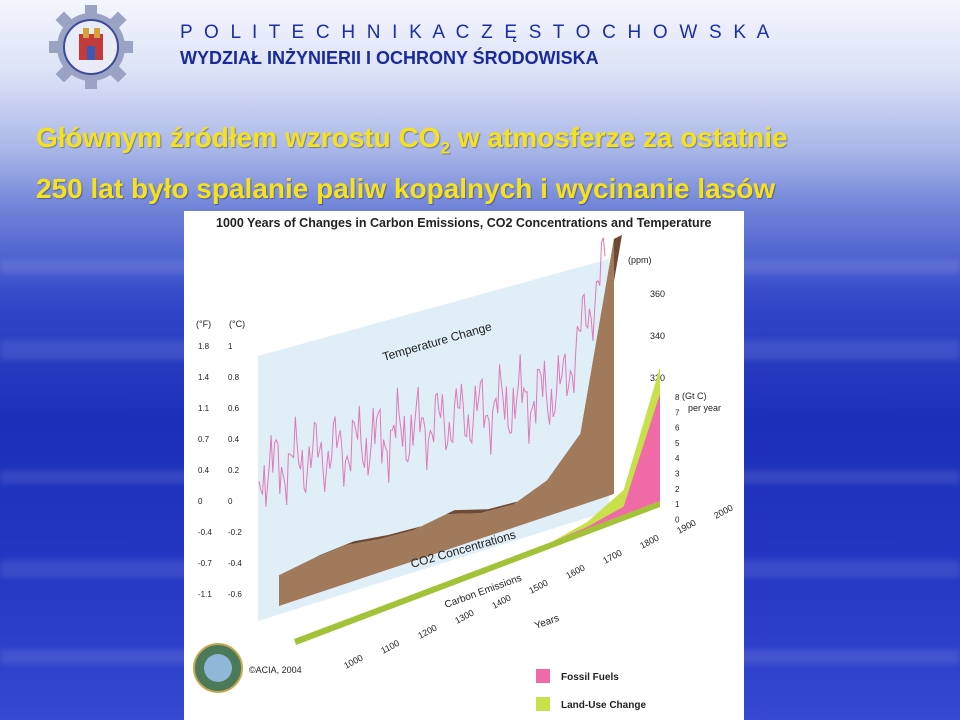  I want to click on temp-tick-c: 0.6, so click(234, 408).